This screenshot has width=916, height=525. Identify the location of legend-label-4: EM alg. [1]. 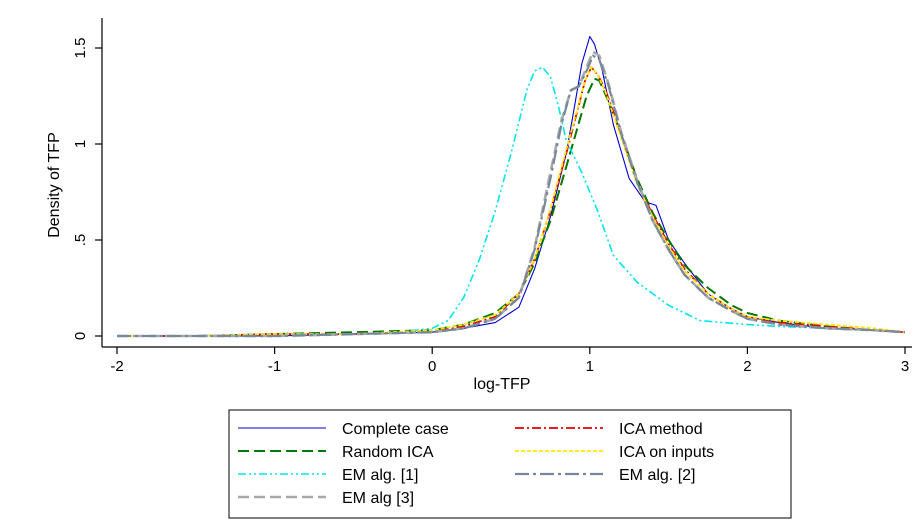
(380, 475).